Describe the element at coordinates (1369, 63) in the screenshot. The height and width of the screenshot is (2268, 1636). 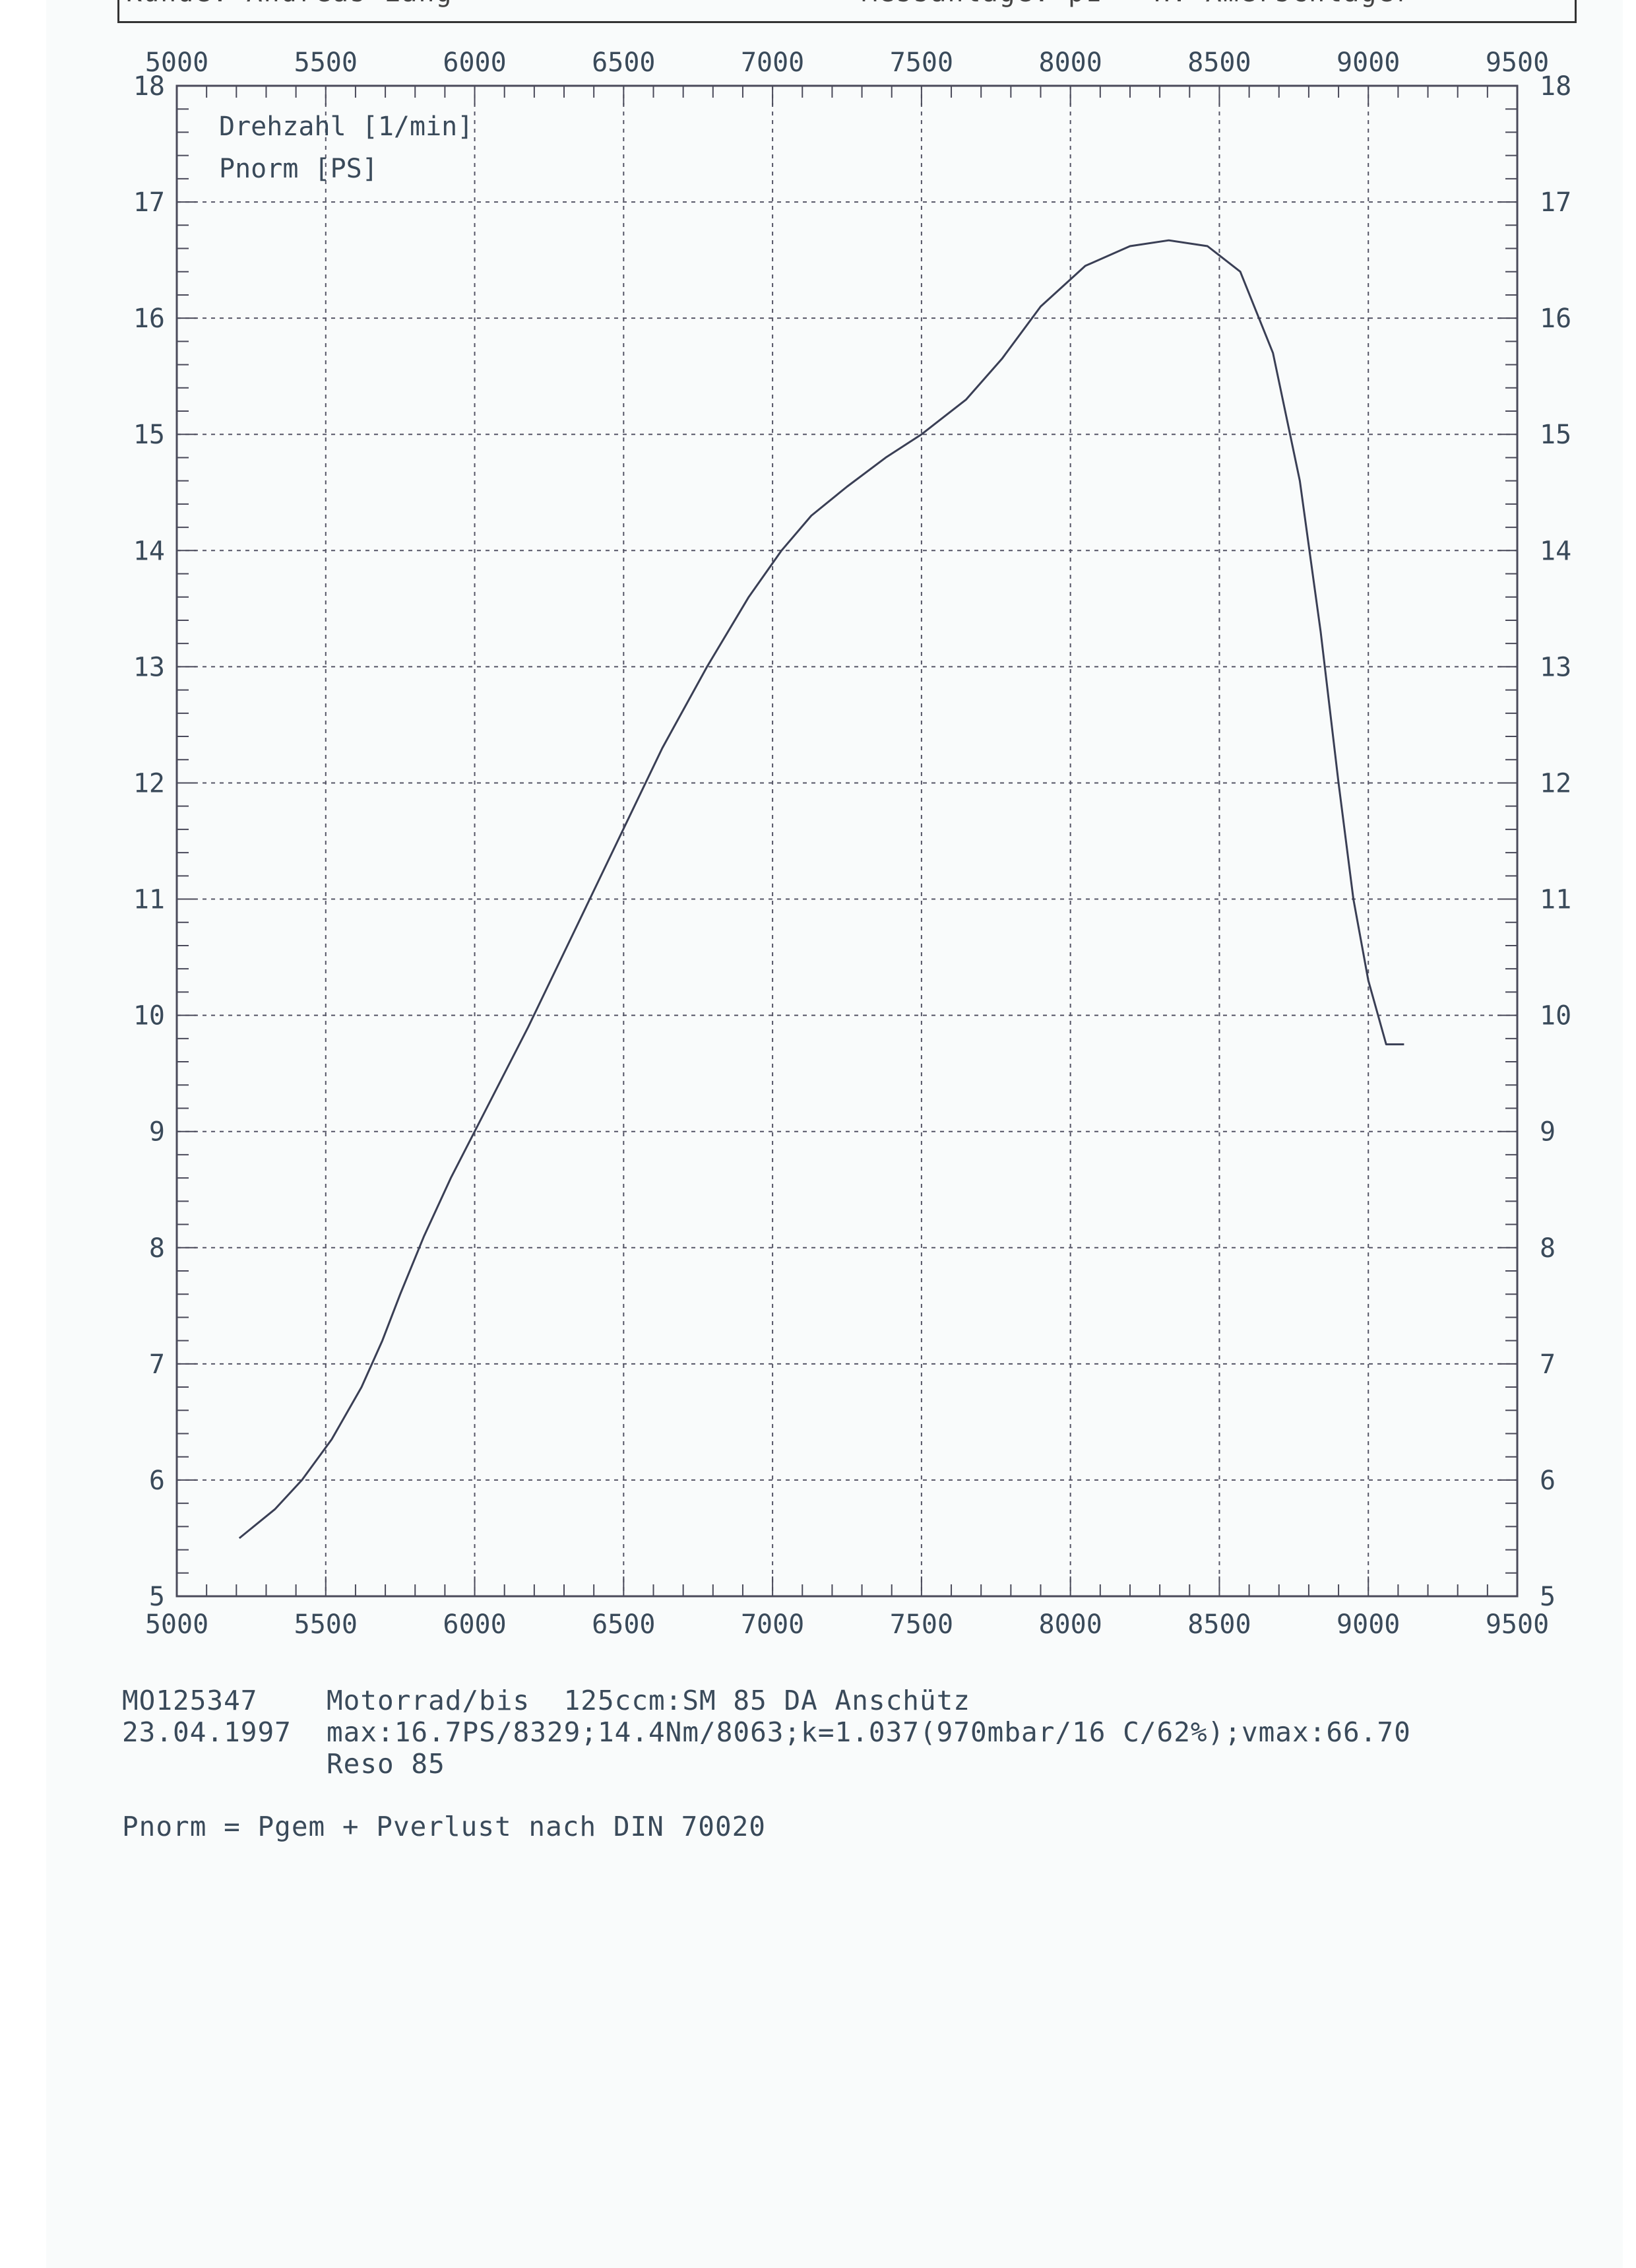
I see `x-tick-label-top: 9000` at that location.